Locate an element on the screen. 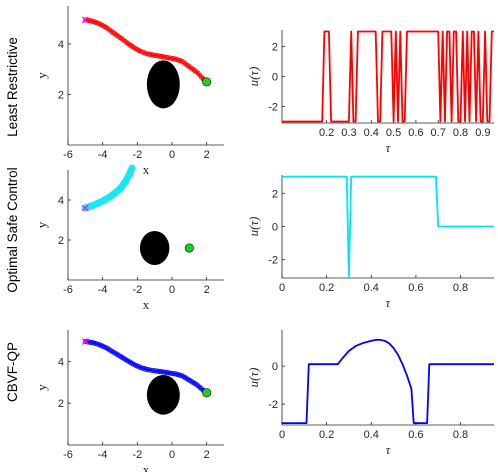  x-tick-label-3-3: 0.6 is located at coordinates (415, 288).